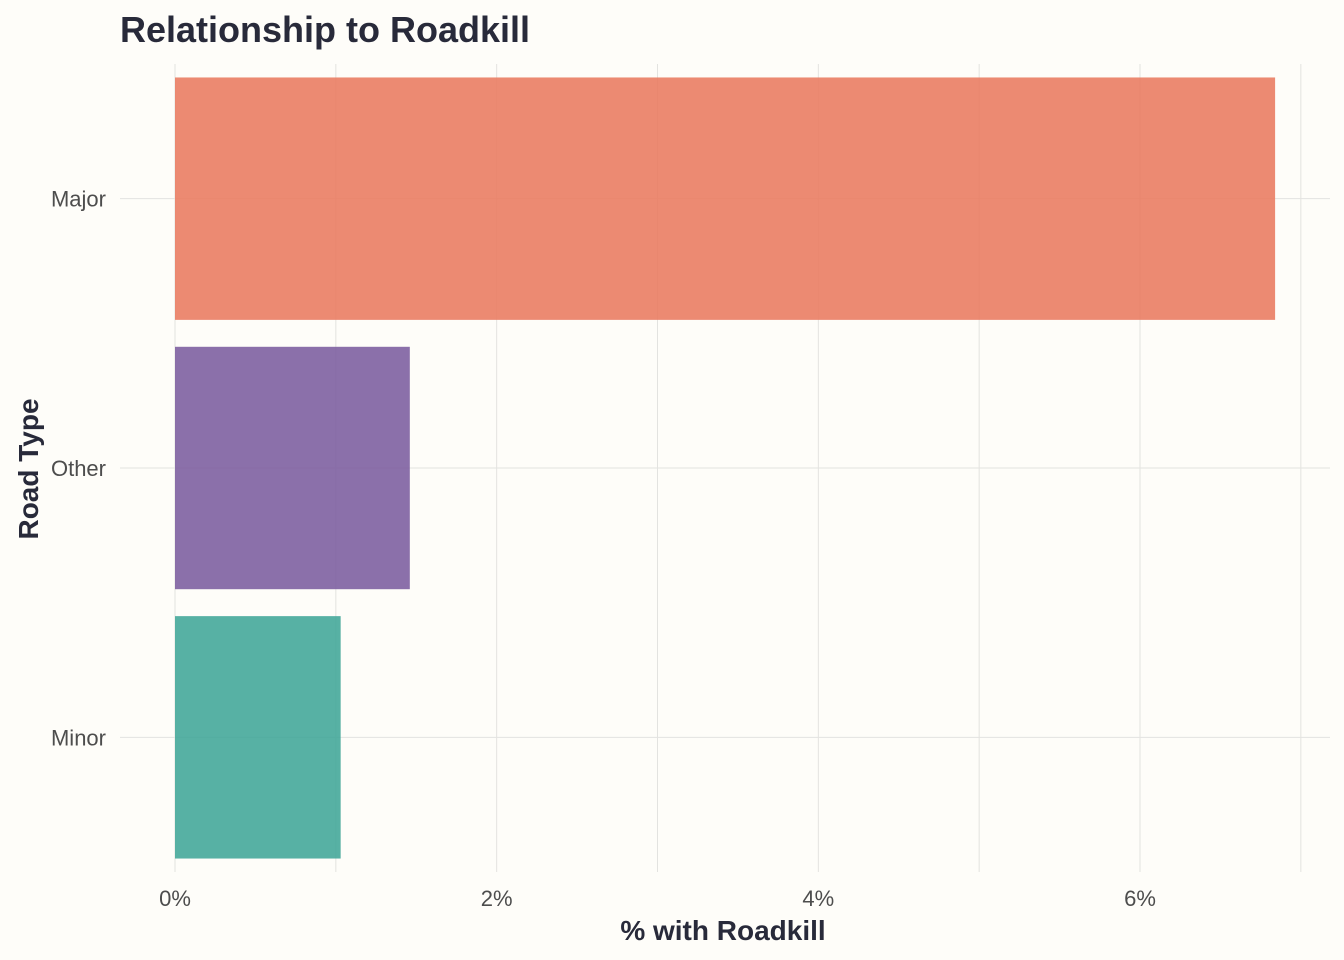 This screenshot has height=960, width=1344. I want to click on y-tick-labels: Major Other Minor, so click(78, 469).